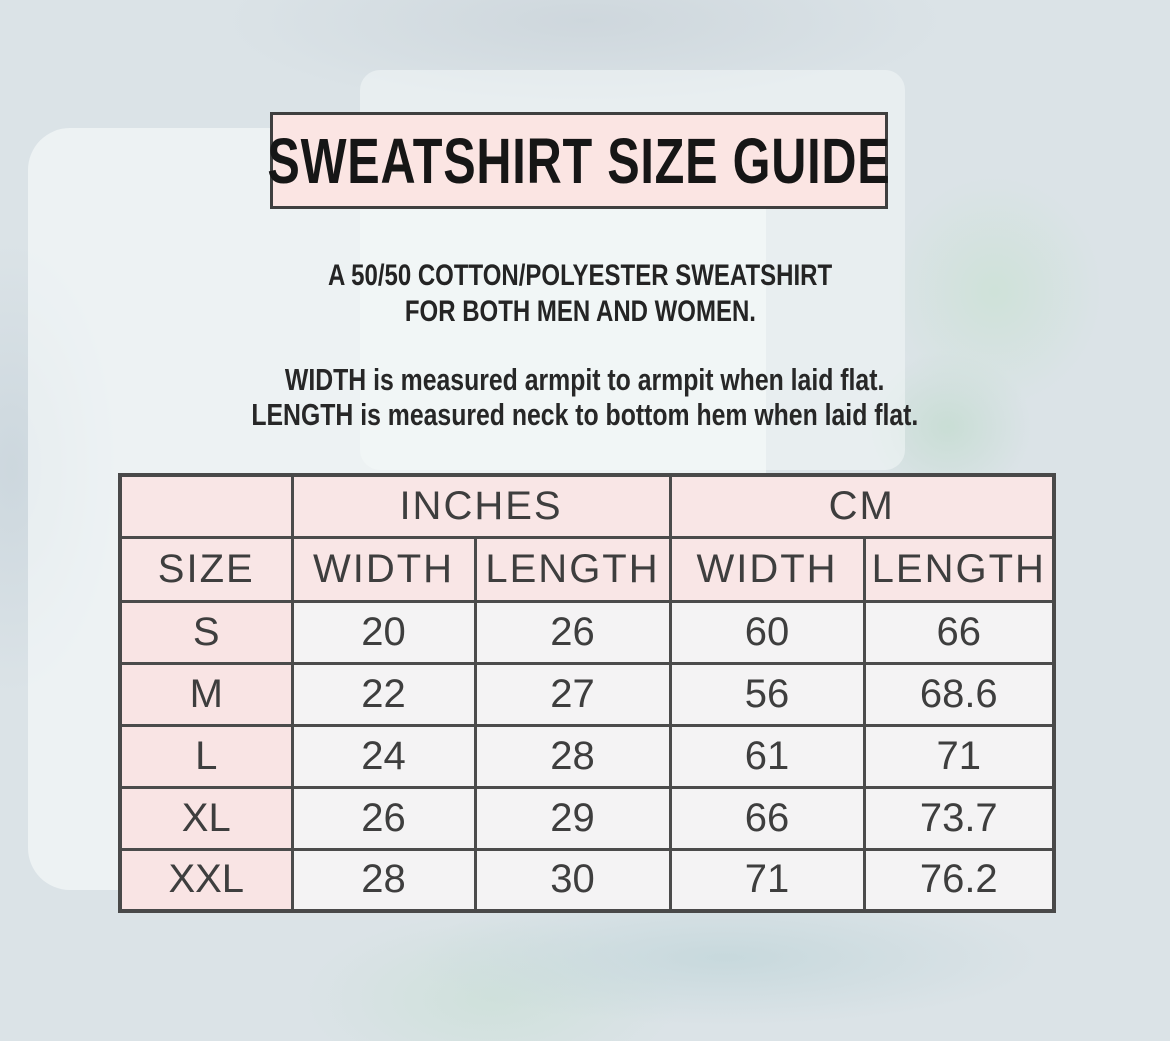 The width and height of the screenshot is (1170, 1041). I want to click on cm-length-value: 68.6, so click(959, 694).